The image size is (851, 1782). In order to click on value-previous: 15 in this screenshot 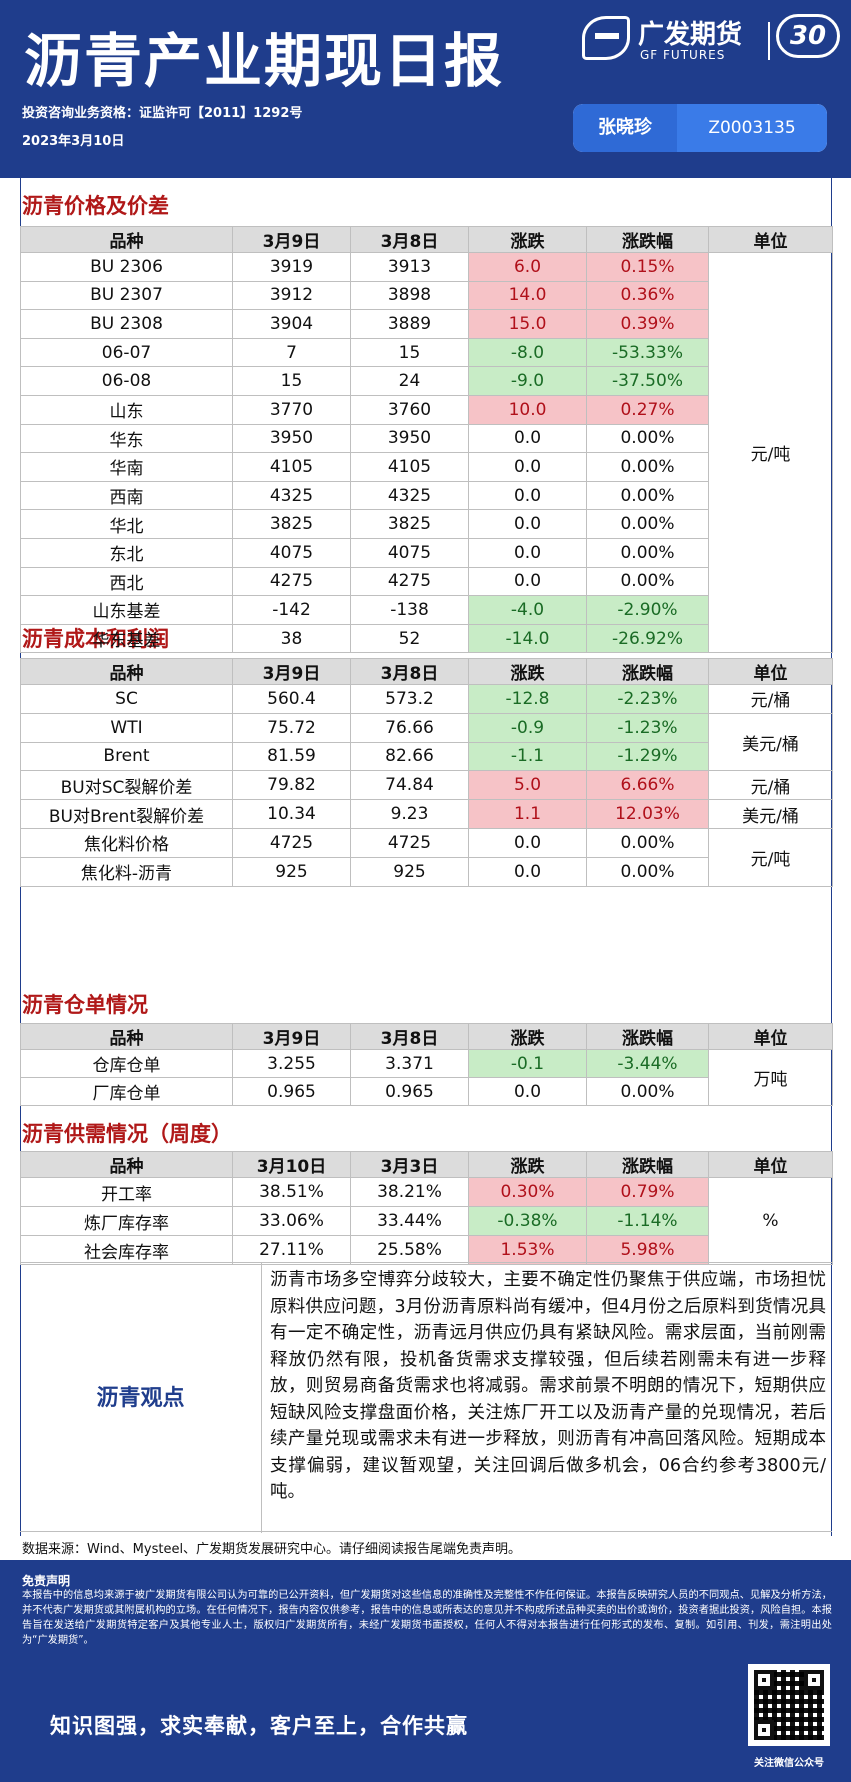, I will do `click(409, 352)`.